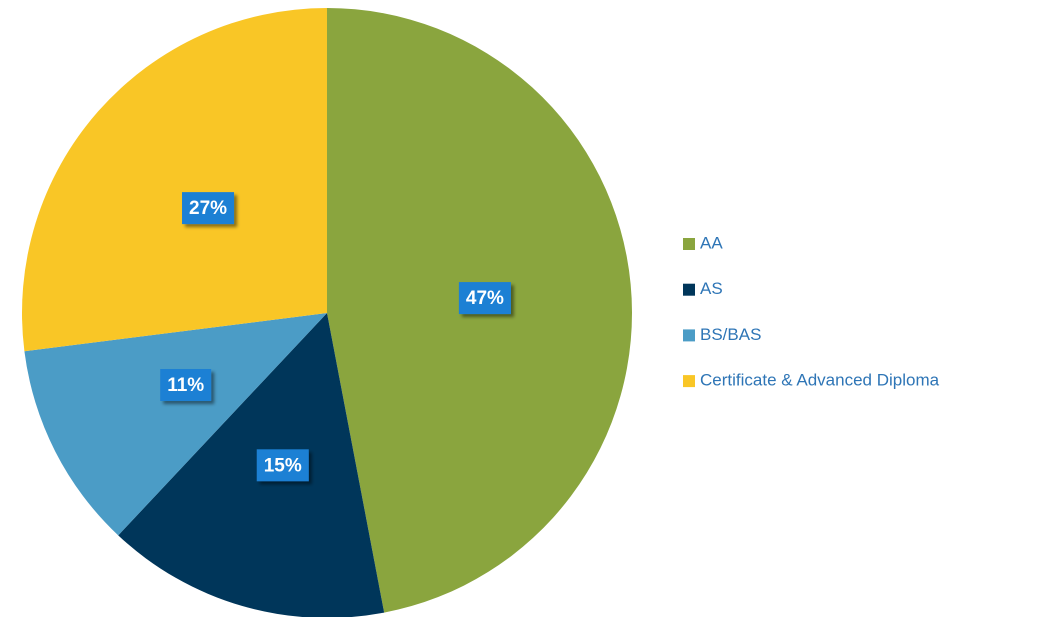 This screenshot has width=1038, height=617. I want to click on data-label-text: 11%, so click(185, 385).